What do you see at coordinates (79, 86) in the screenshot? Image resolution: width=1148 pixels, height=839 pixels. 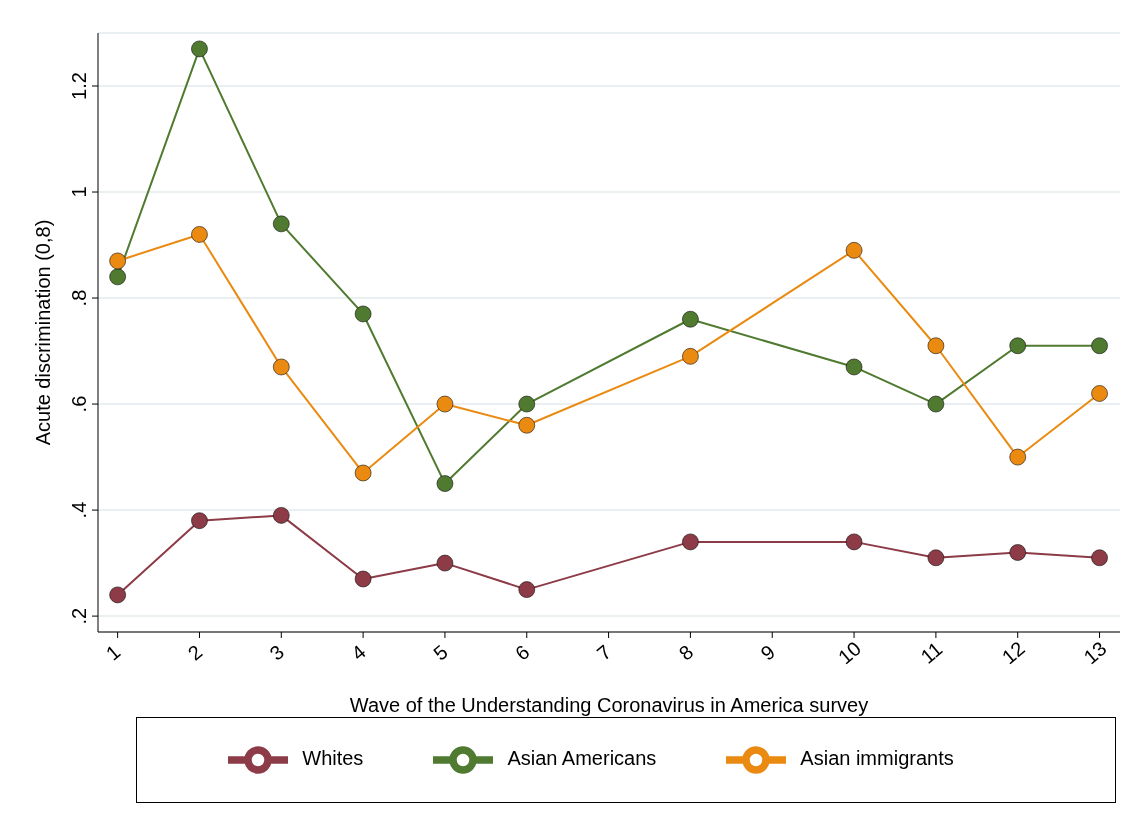 I see `y-tick-label: 1.2` at bounding box center [79, 86].